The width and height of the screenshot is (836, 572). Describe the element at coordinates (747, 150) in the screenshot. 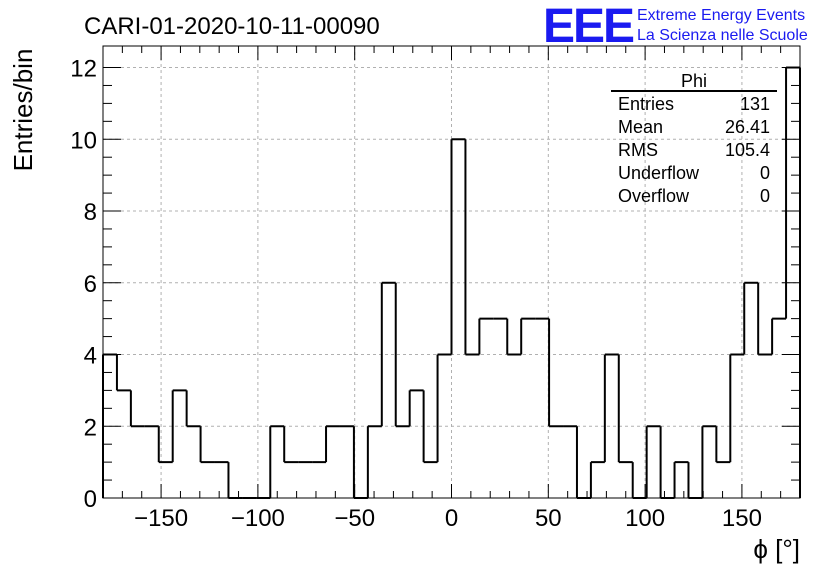

I see `stats-value: 105.4` at that location.